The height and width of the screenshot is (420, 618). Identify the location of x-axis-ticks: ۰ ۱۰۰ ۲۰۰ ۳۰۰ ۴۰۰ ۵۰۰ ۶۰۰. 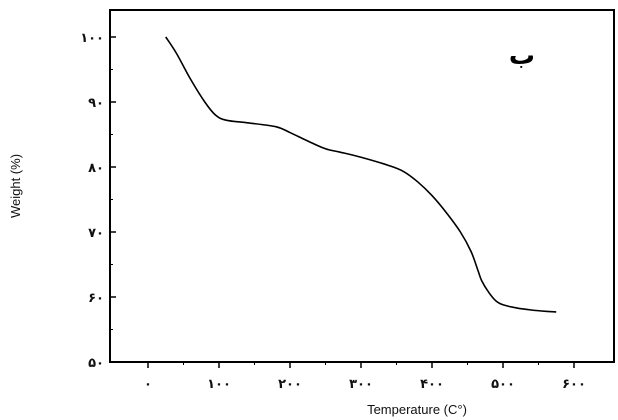
(365, 377).